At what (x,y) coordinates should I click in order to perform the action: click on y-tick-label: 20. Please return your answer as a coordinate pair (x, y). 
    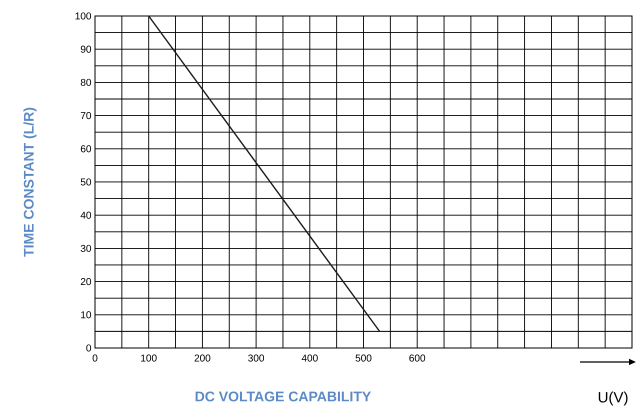
    Looking at the image, I should click on (86, 282).